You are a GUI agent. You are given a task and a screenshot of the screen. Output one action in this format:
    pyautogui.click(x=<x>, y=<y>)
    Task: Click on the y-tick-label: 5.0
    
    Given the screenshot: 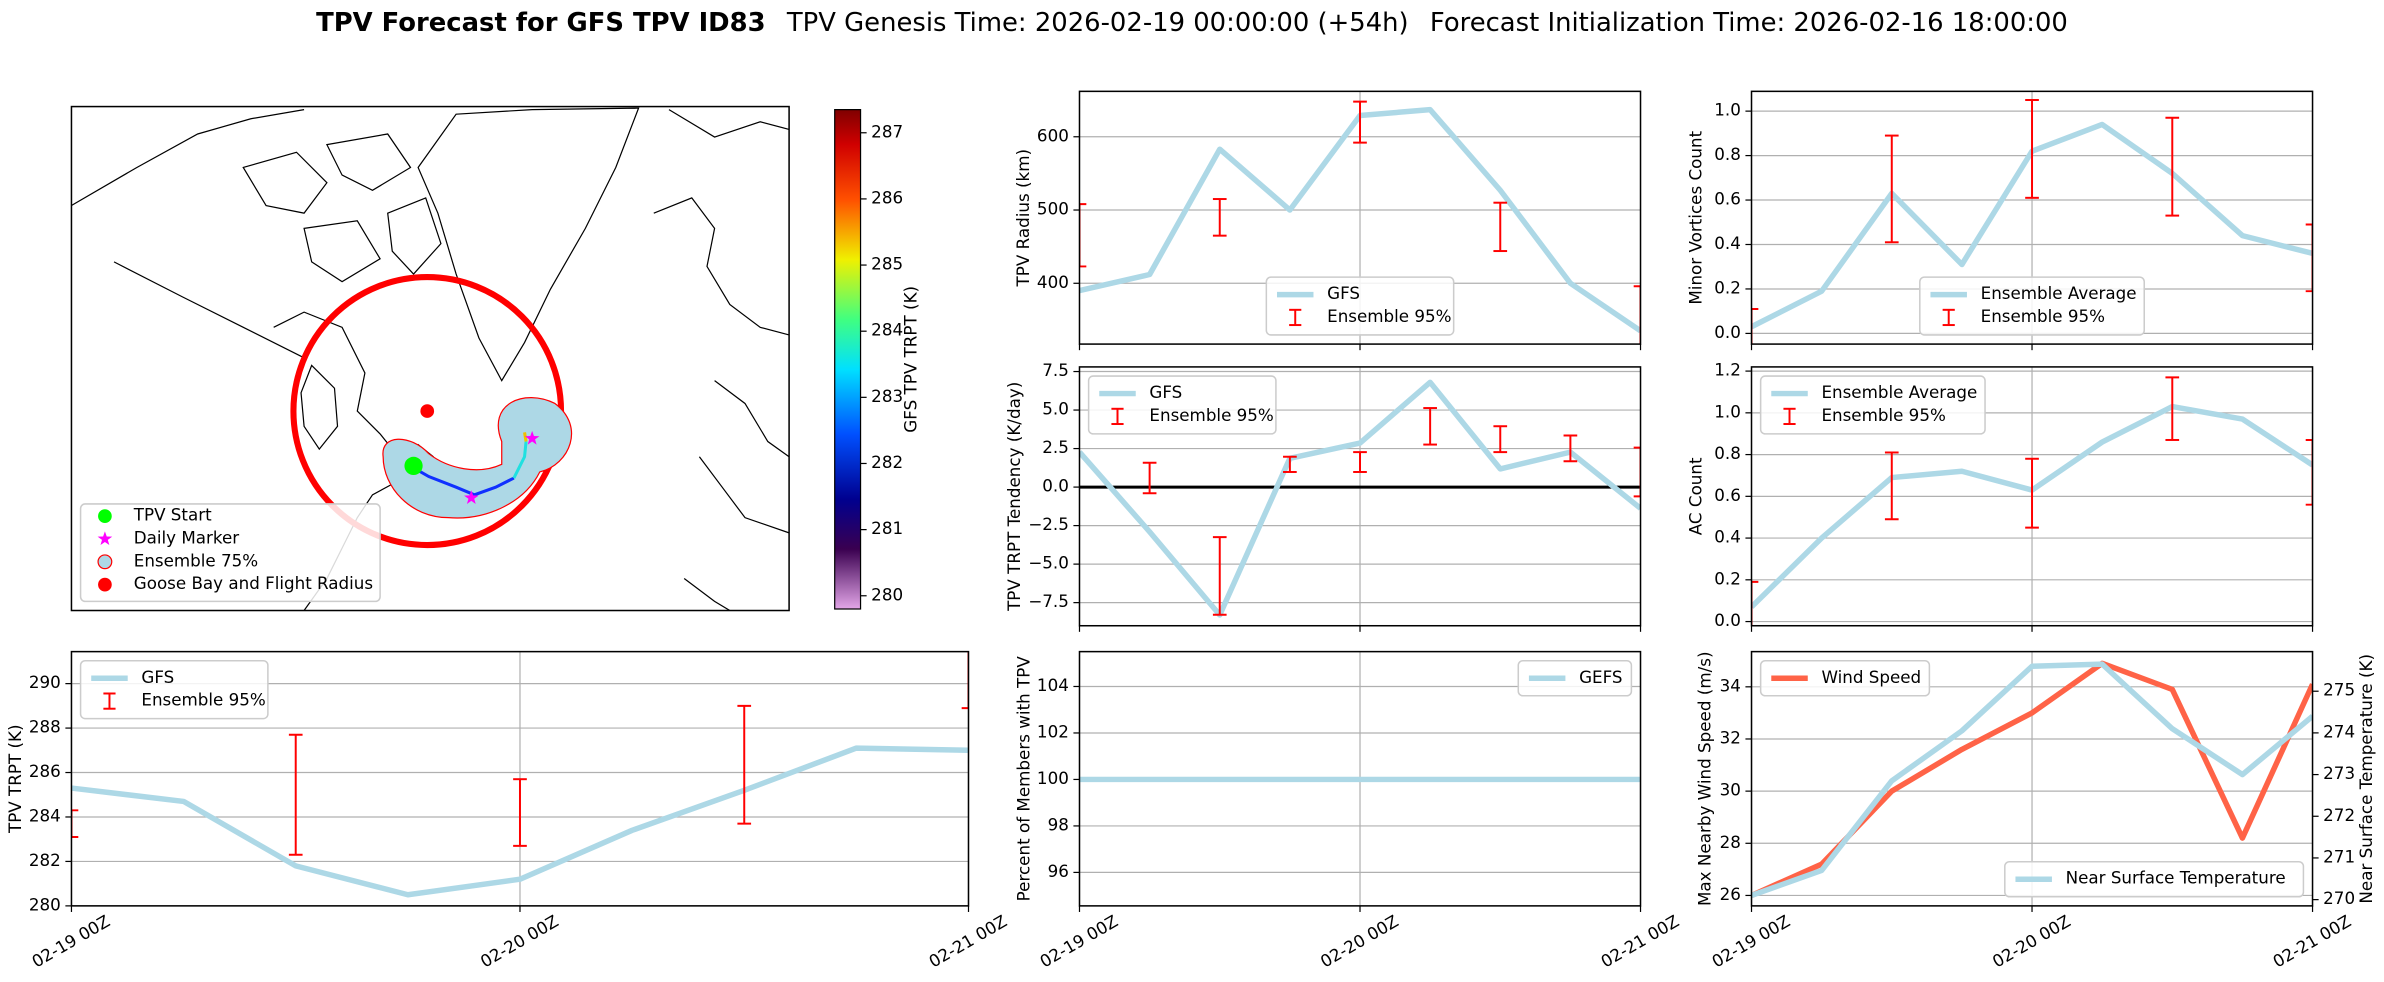 What is the action you would take?
    pyautogui.click(x=1055, y=409)
    